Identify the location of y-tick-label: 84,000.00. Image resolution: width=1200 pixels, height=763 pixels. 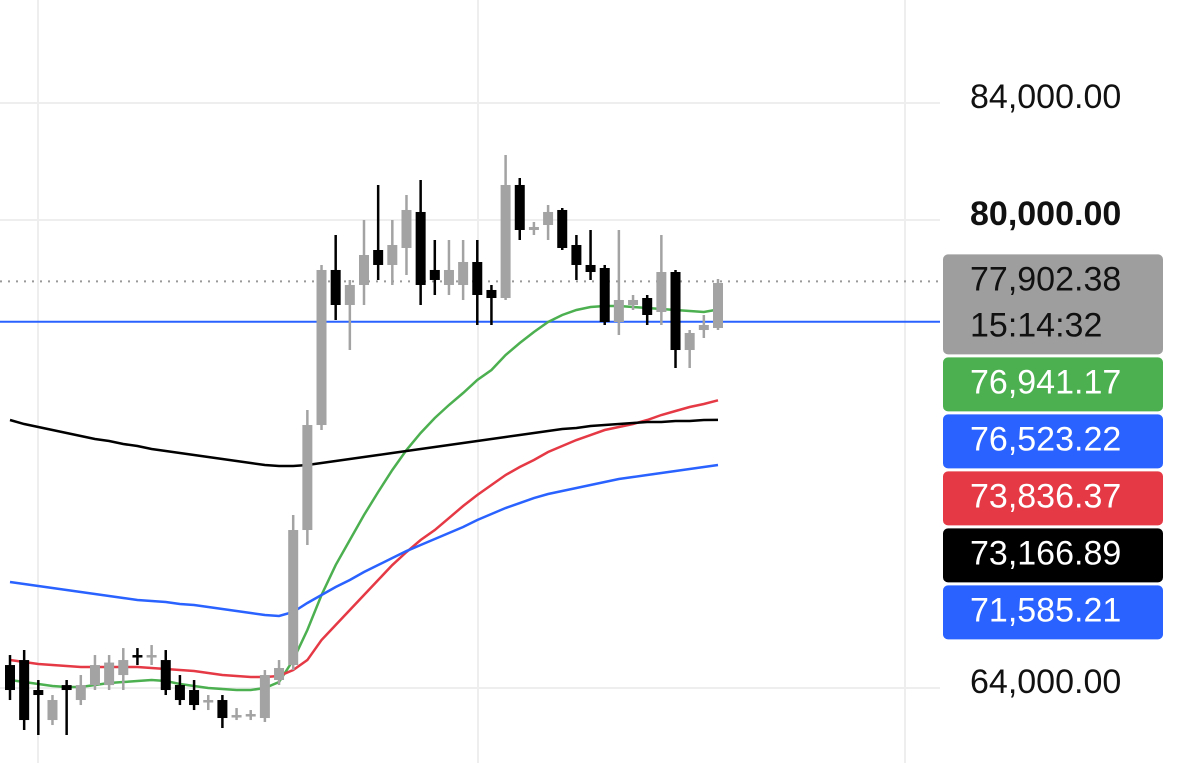
(1045, 97).